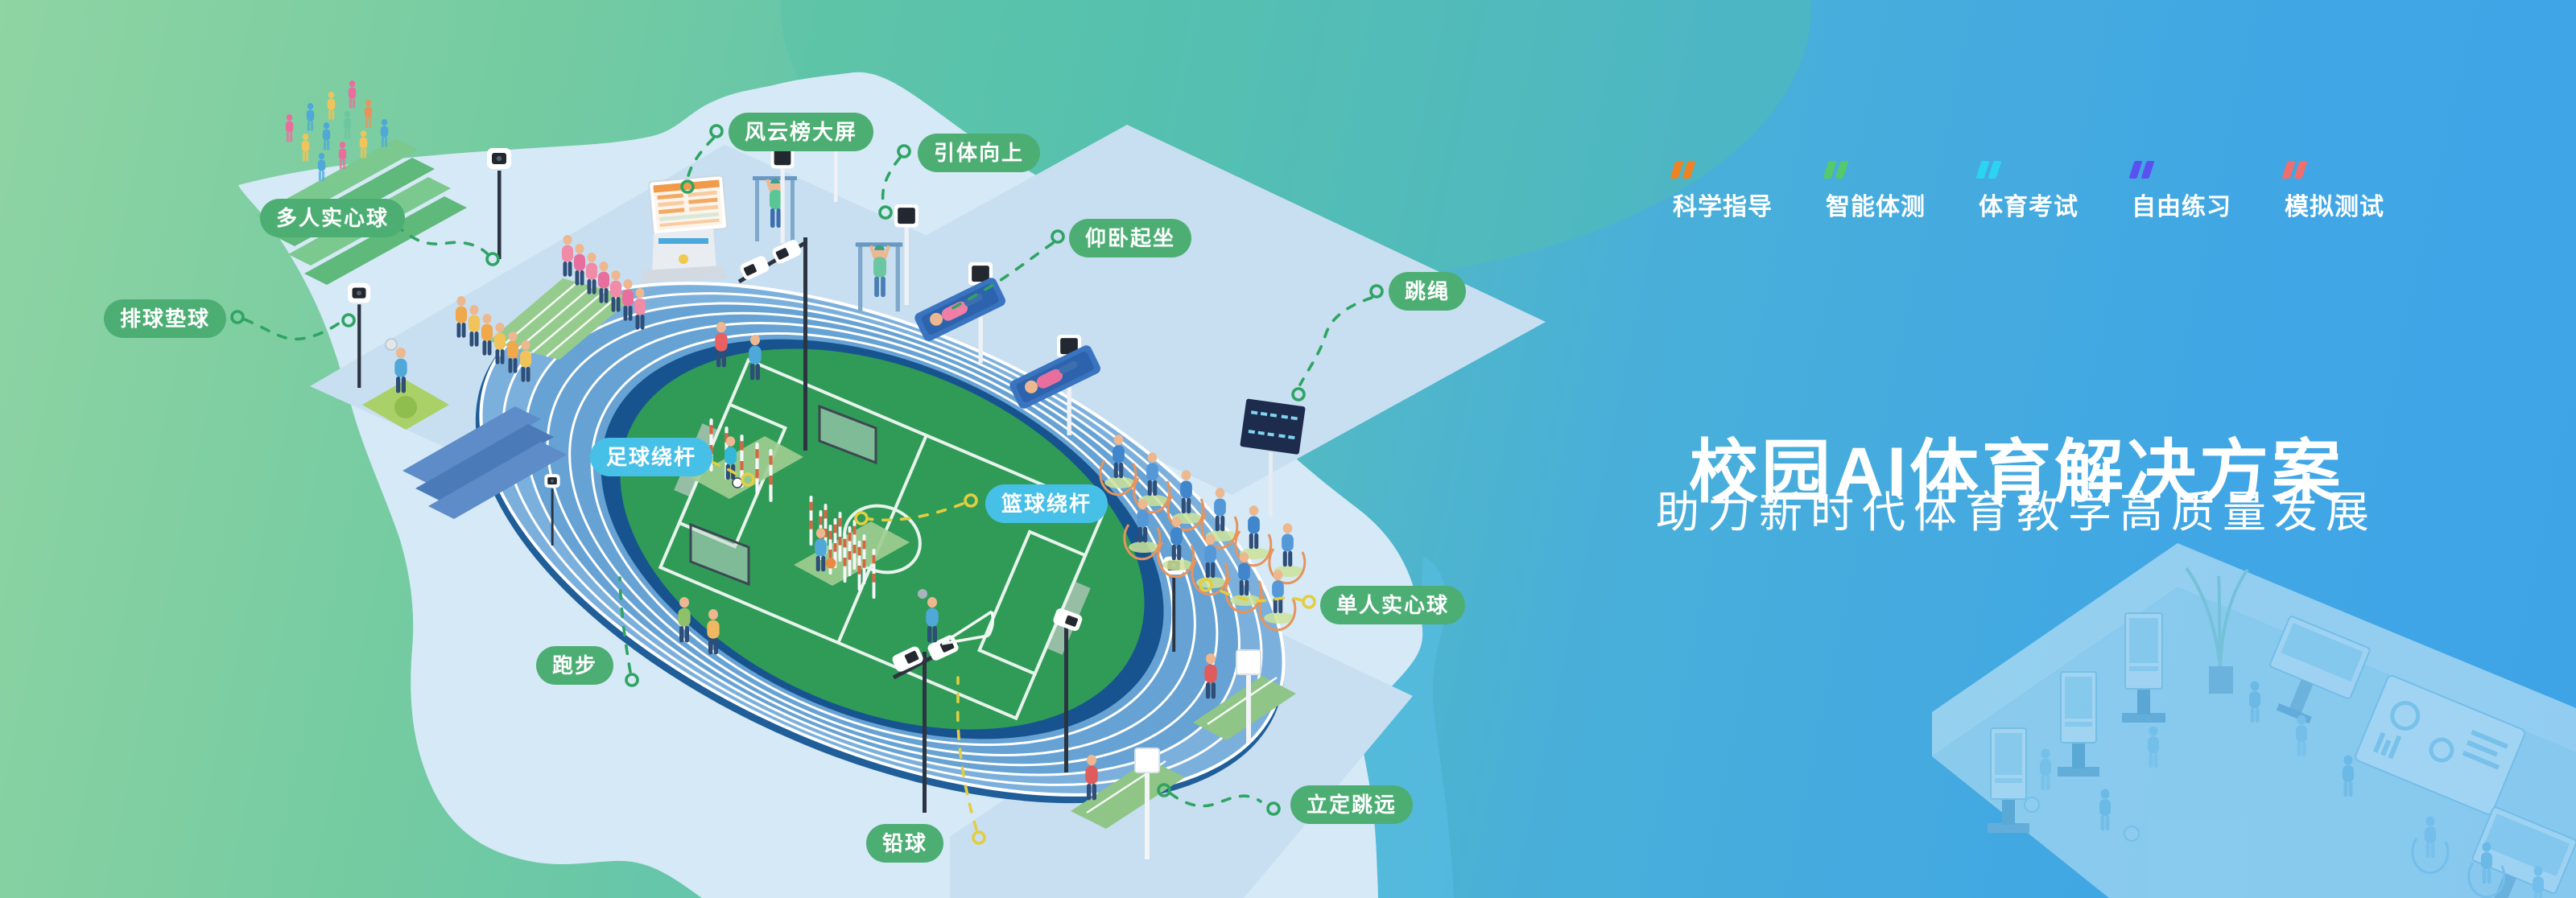  What do you see at coordinates (1273, 457) in the screenshot?
I see `scoreboard` at bounding box center [1273, 457].